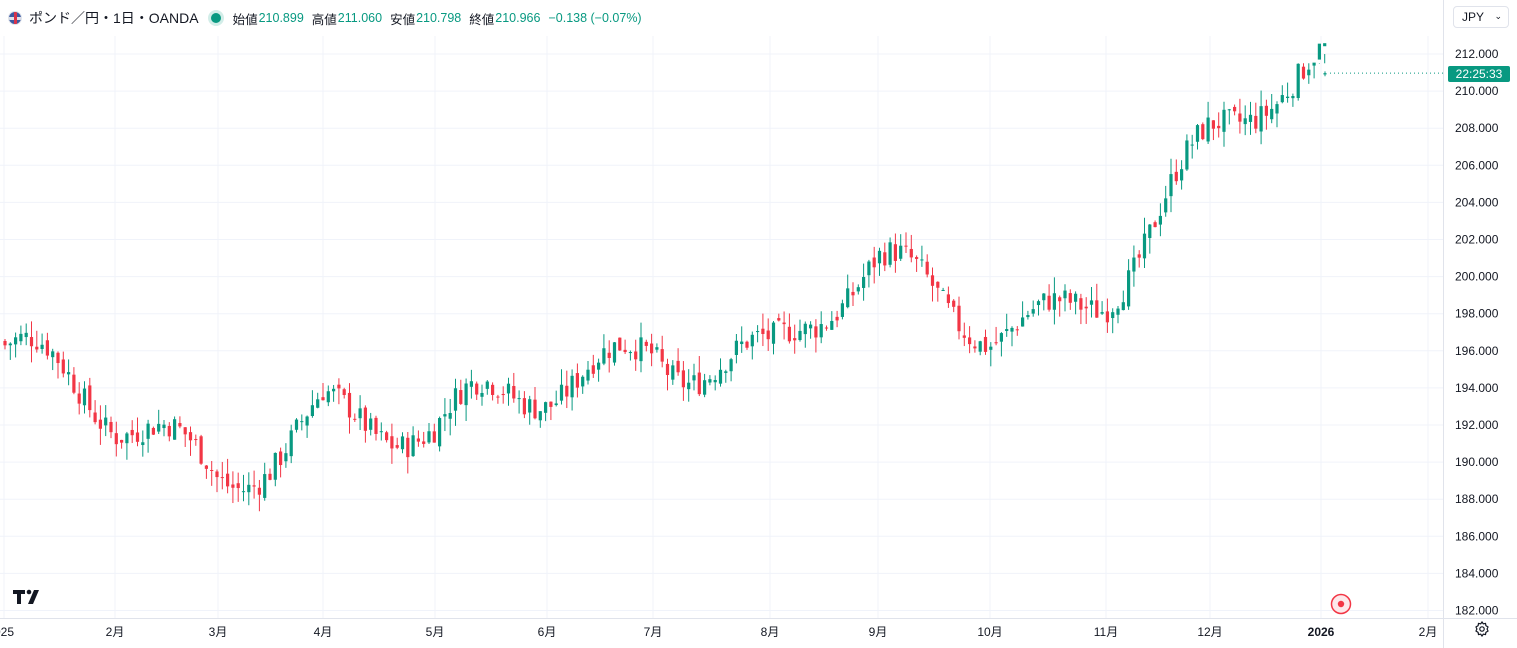 The image size is (1517, 648). Describe the element at coordinates (215, 18) in the screenshot. I see `market-status-icon` at that location.